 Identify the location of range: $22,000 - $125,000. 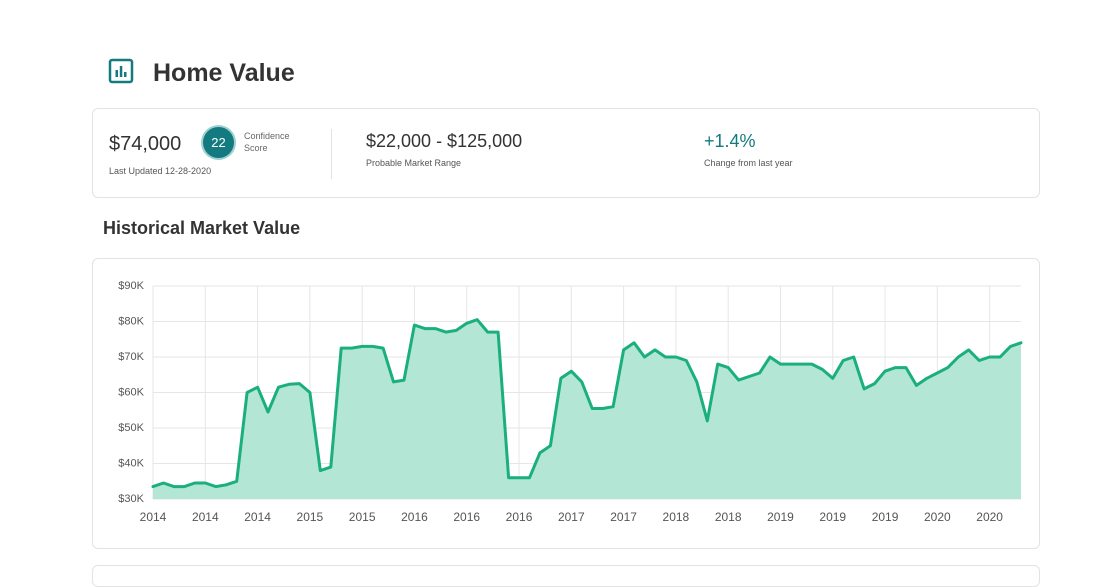
(444, 141).